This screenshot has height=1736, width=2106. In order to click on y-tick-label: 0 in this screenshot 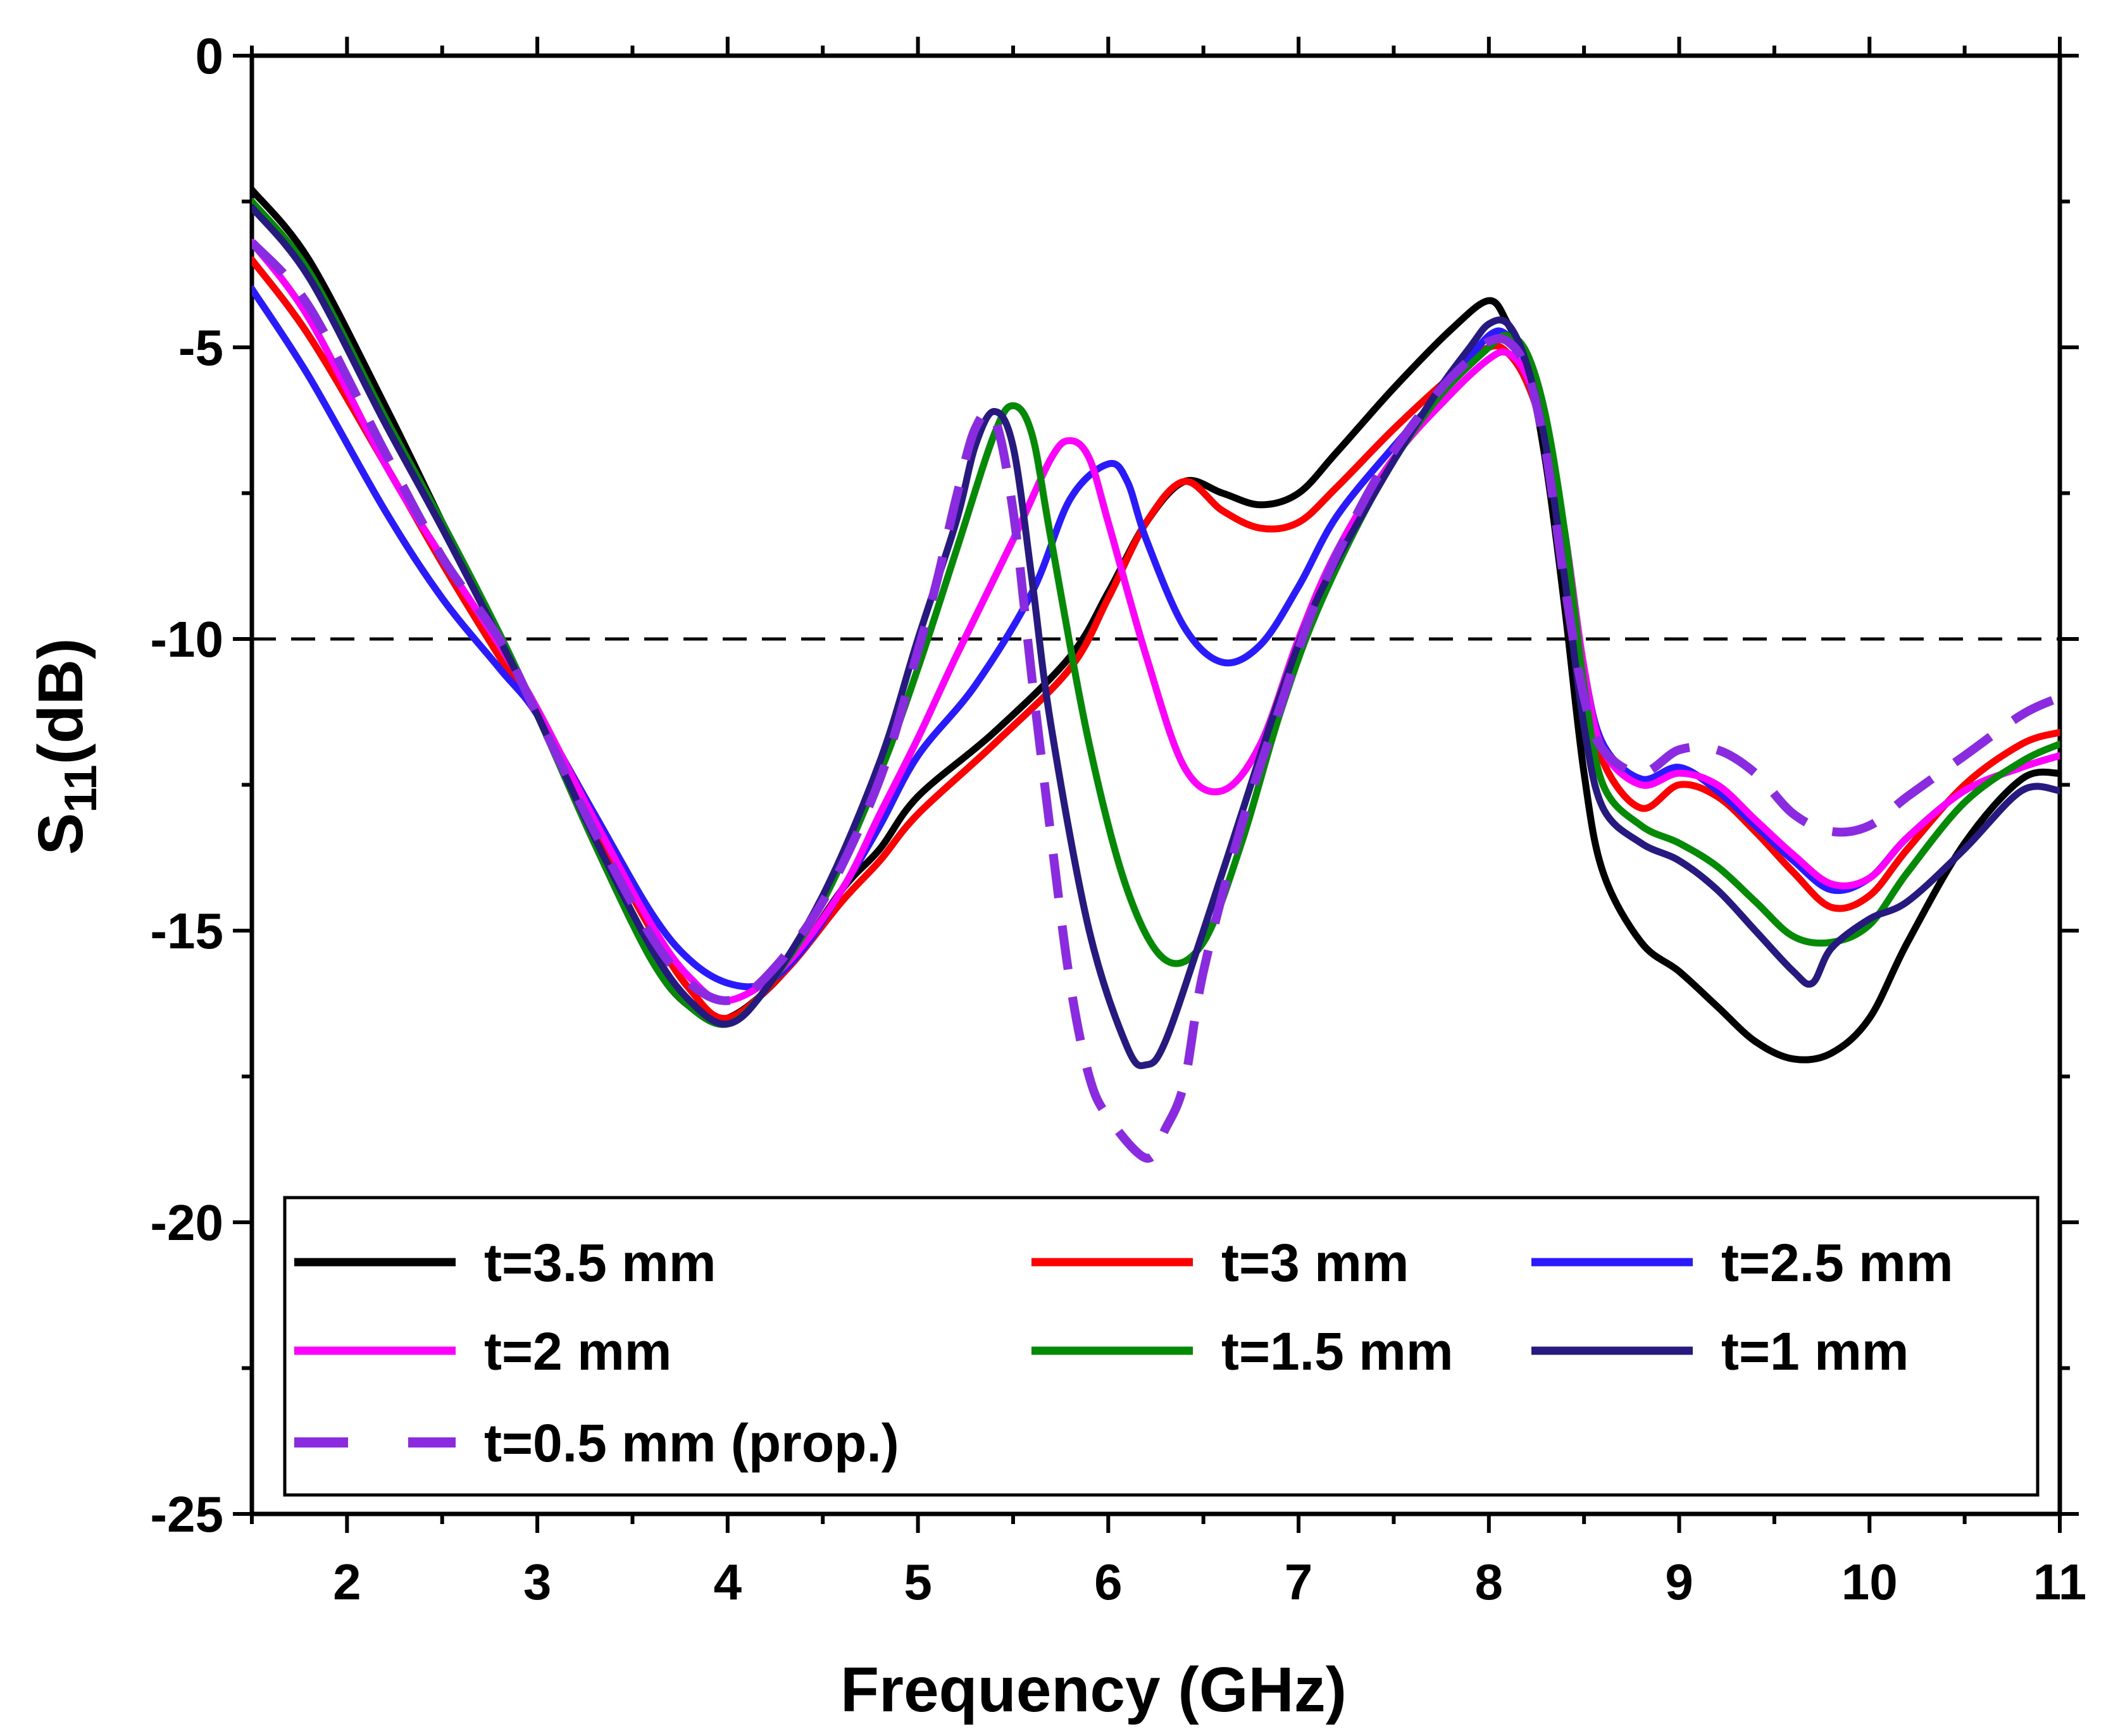, I will do `click(210, 56)`.